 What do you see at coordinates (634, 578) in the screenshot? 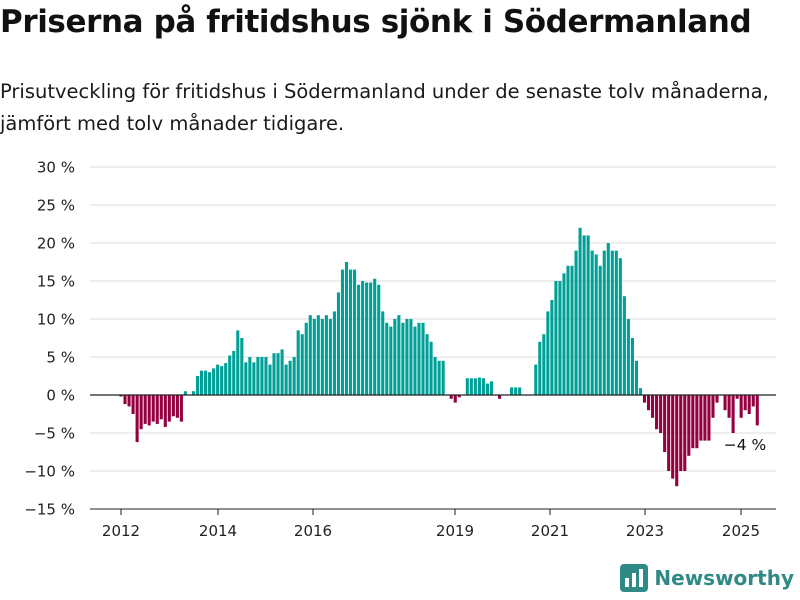
I see `newsworthy-logo-icon` at bounding box center [634, 578].